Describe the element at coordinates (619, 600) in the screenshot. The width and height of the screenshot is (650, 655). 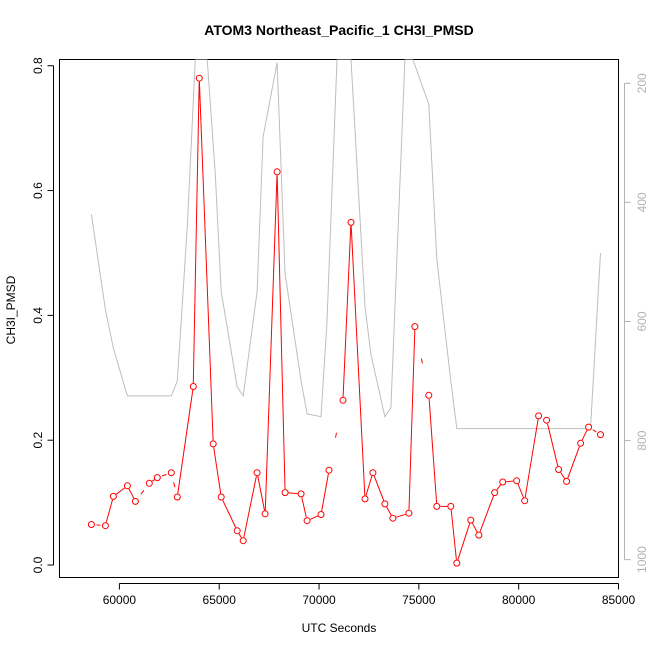
I see `x-tick-label: 85000` at that location.